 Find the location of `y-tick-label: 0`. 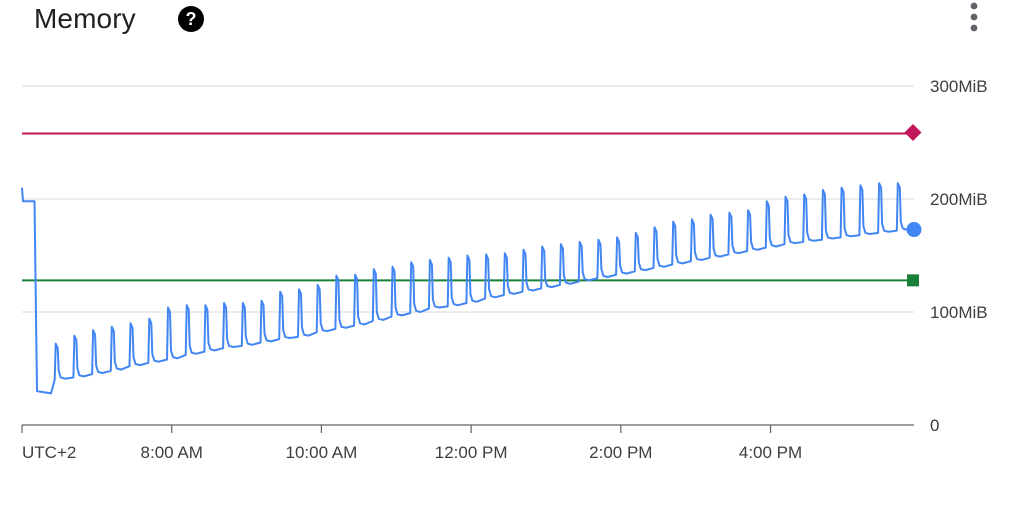

y-tick-label: 0 is located at coordinates (934, 425).